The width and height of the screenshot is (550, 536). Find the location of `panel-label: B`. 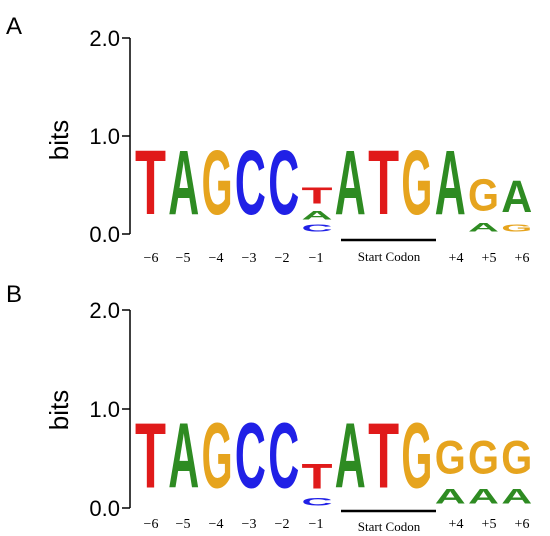

panel-label: B is located at coordinates (14, 294).